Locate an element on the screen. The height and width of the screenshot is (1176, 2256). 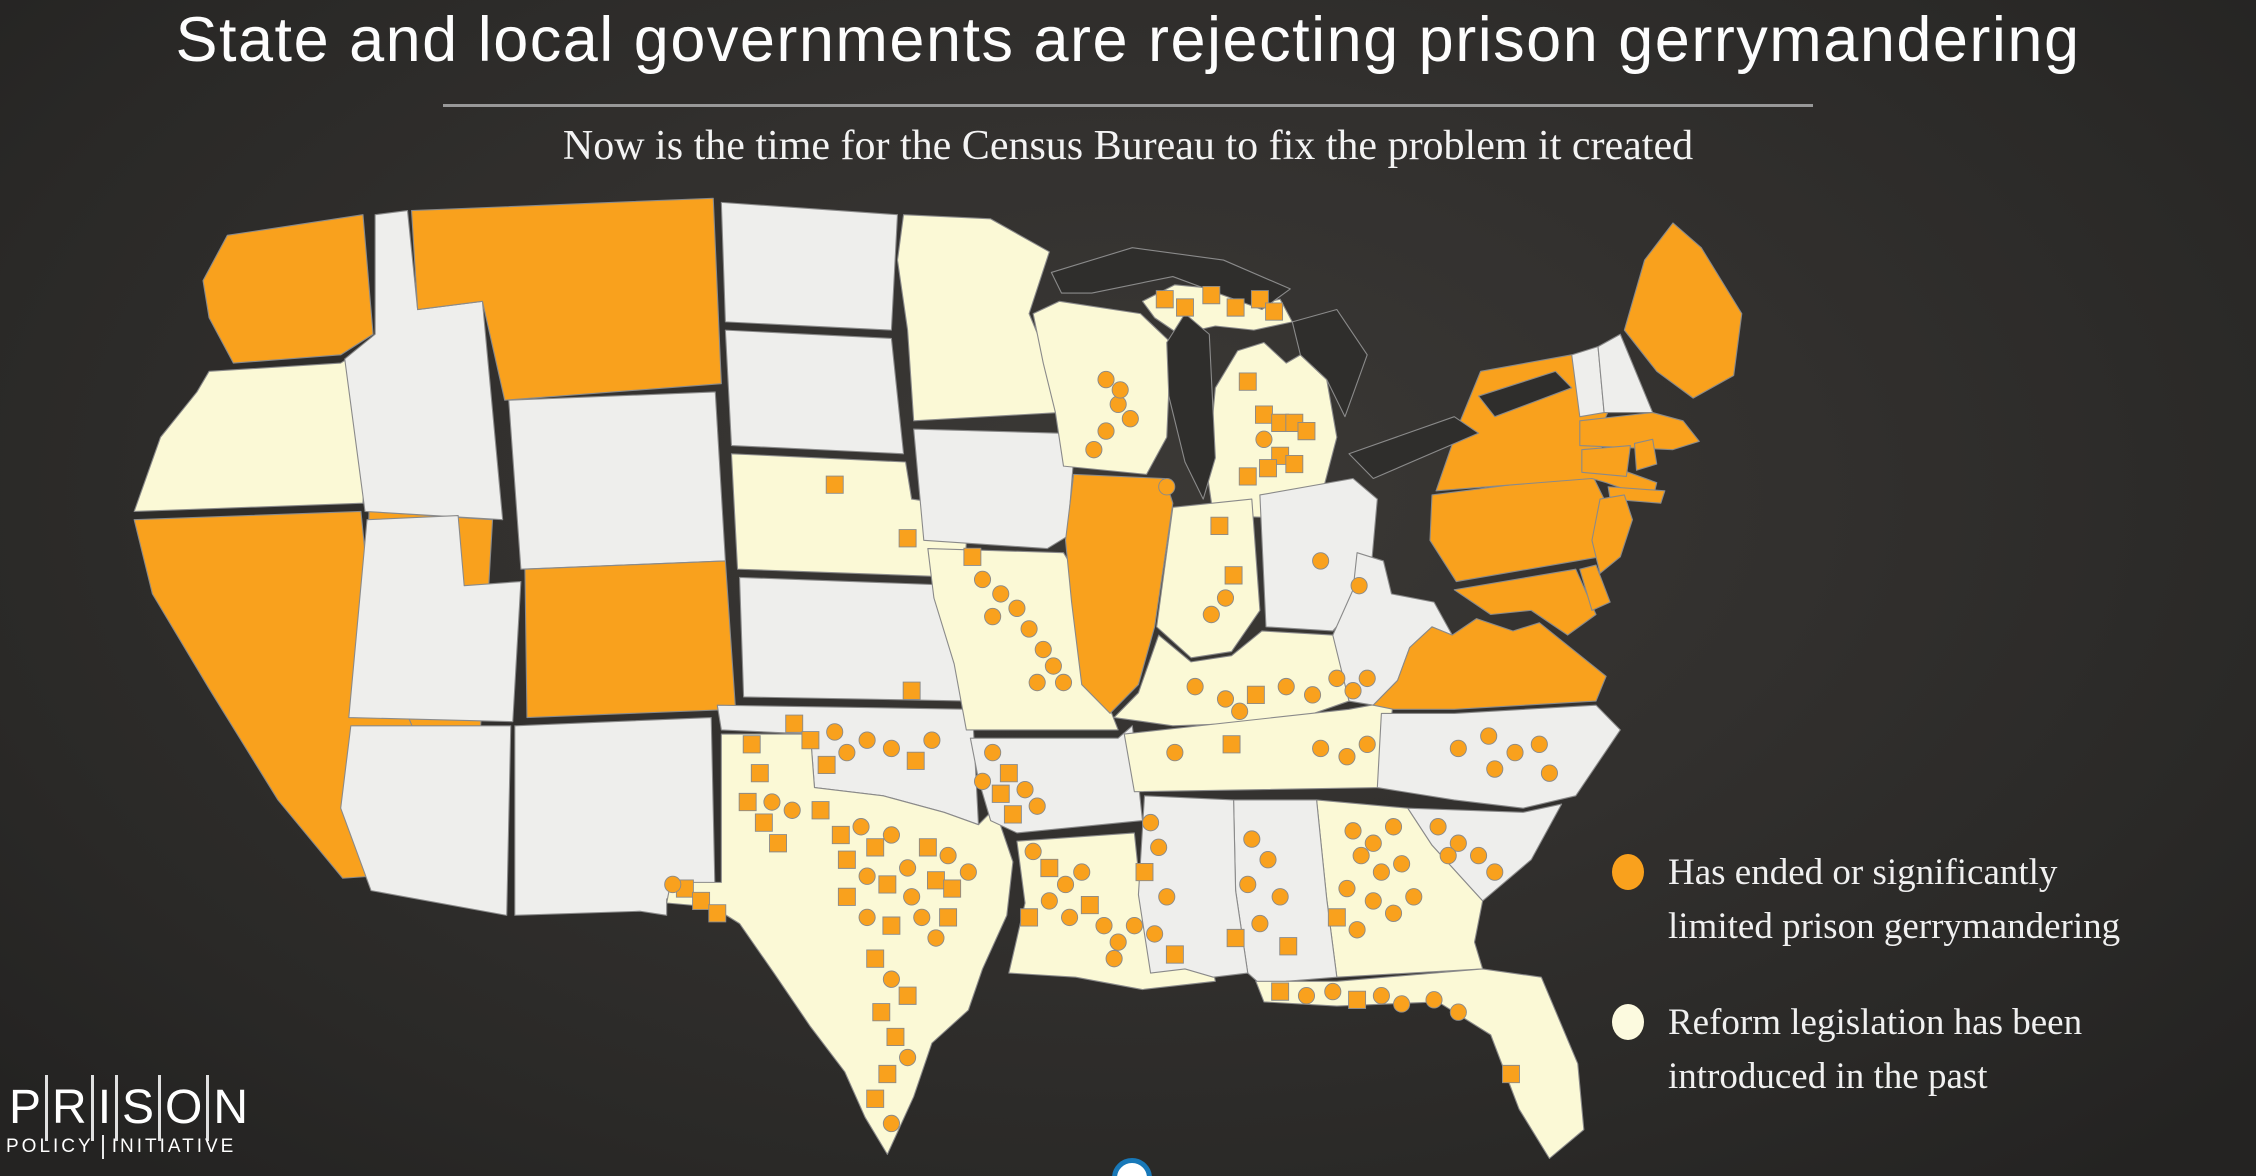
state-UT is located at coordinates (435, 619).